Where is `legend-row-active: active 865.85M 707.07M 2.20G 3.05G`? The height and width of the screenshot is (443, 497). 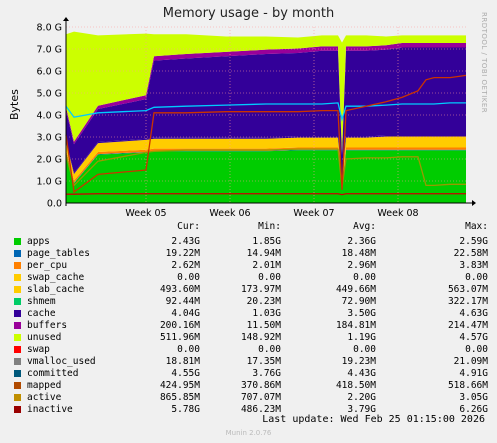
legend-row-active: active 865.85M 707.07M 2.20G 3.05G is located at coordinates (248, 398).